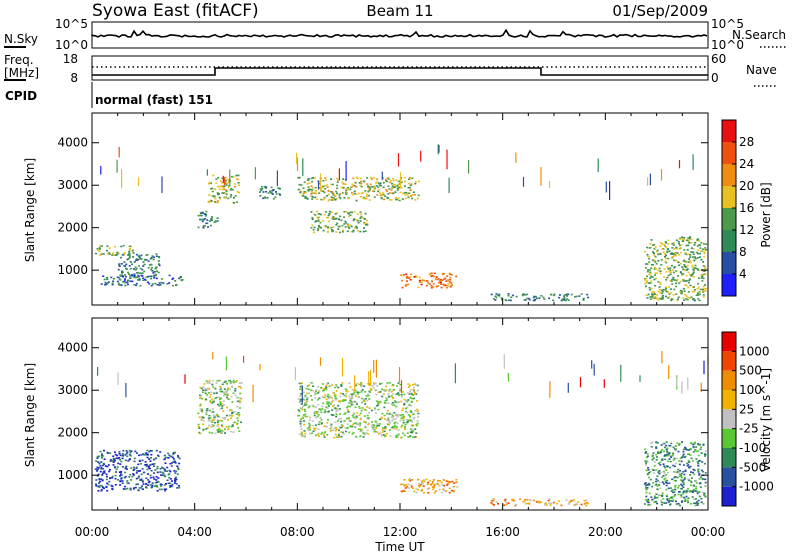 Image resolution: width=800 pixels, height=554 pixels. What do you see at coordinates (399, 11) in the screenshot?
I see `beam-title: Beam 11` at bounding box center [399, 11].